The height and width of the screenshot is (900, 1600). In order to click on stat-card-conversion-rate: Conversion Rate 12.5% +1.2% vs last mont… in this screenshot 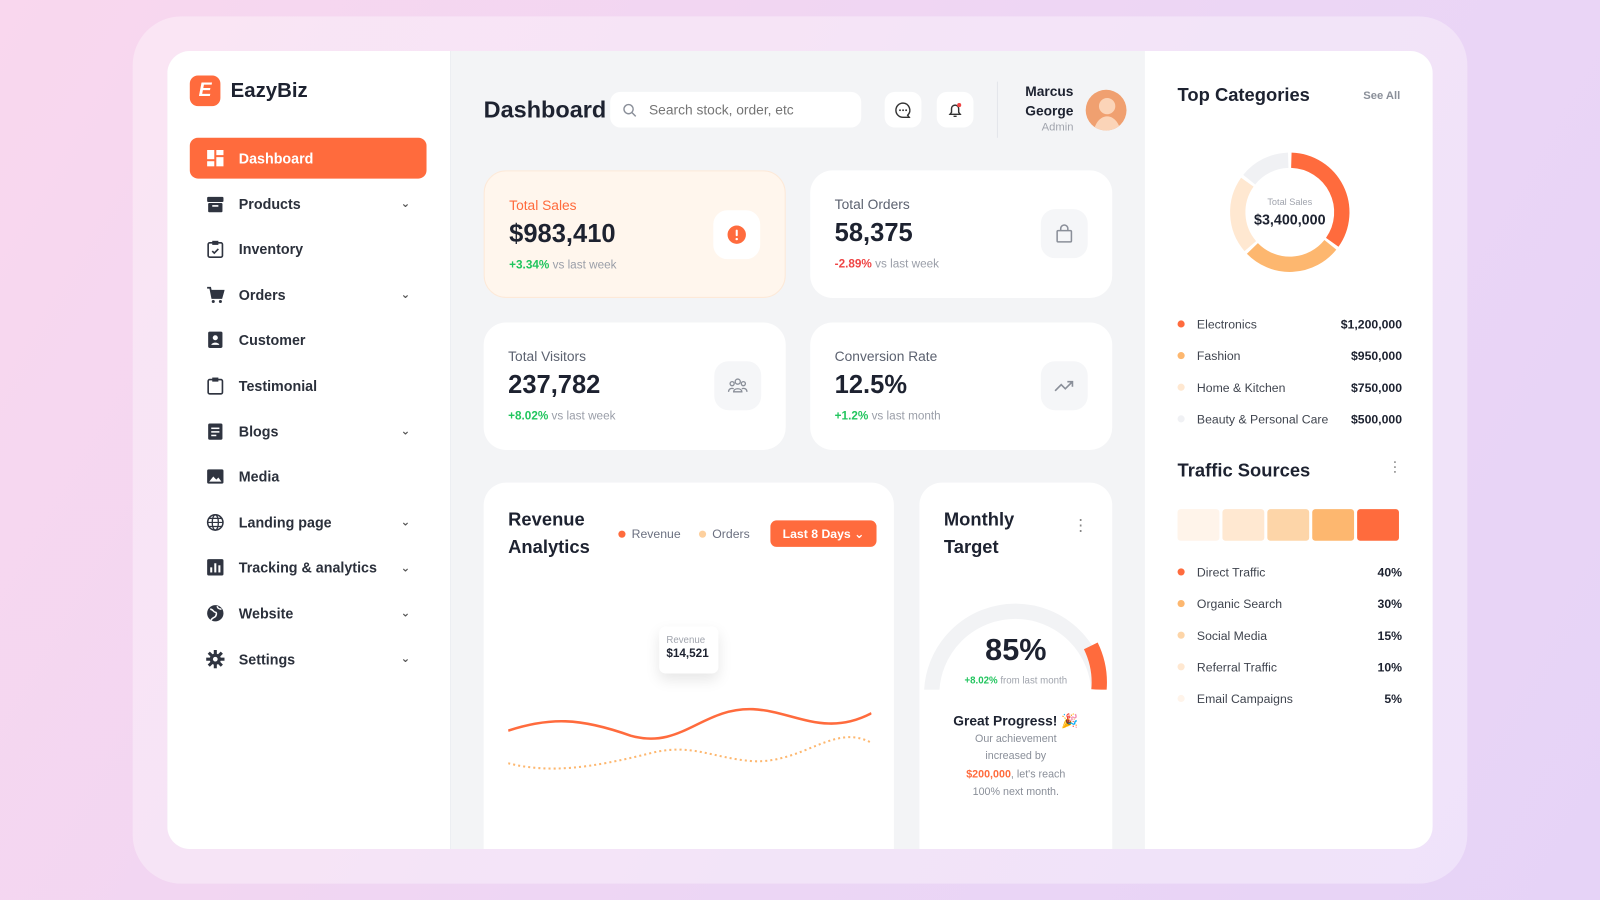, I will do `click(961, 386)`.